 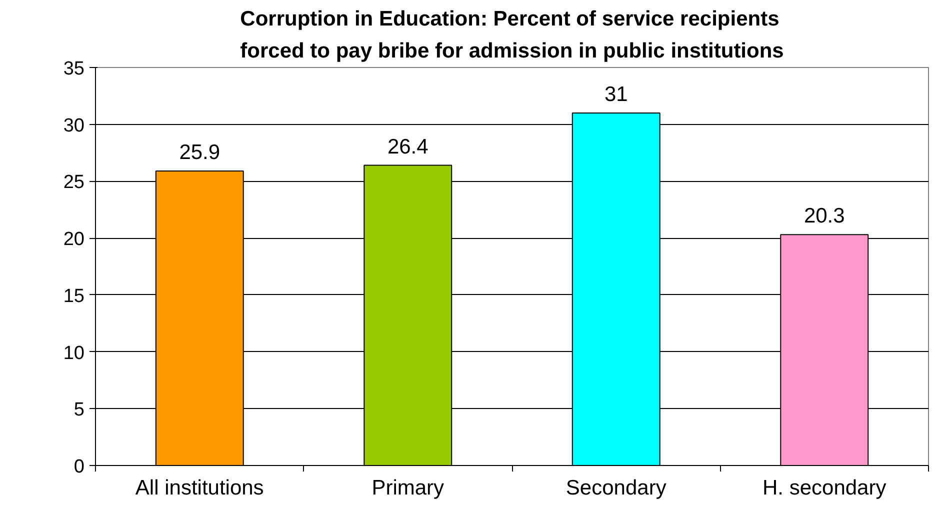 I want to click on chart-title: Corruption in Education: Percent of service recipients forced to pay bribe for admission in public institutions, so click(x=512, y=34).